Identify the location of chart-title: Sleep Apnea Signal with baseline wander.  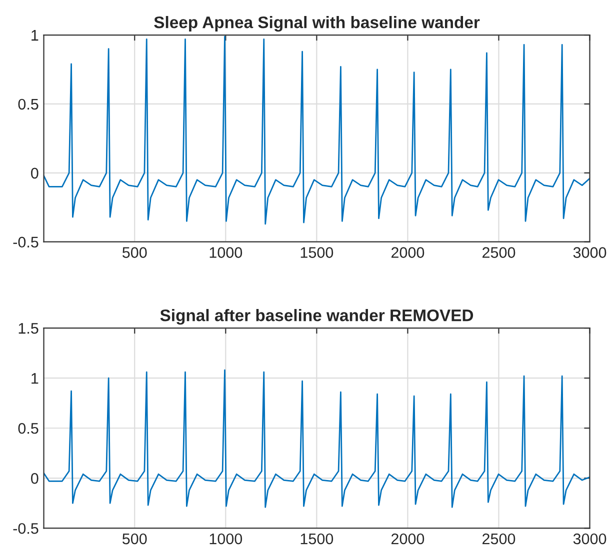
(317, 24).